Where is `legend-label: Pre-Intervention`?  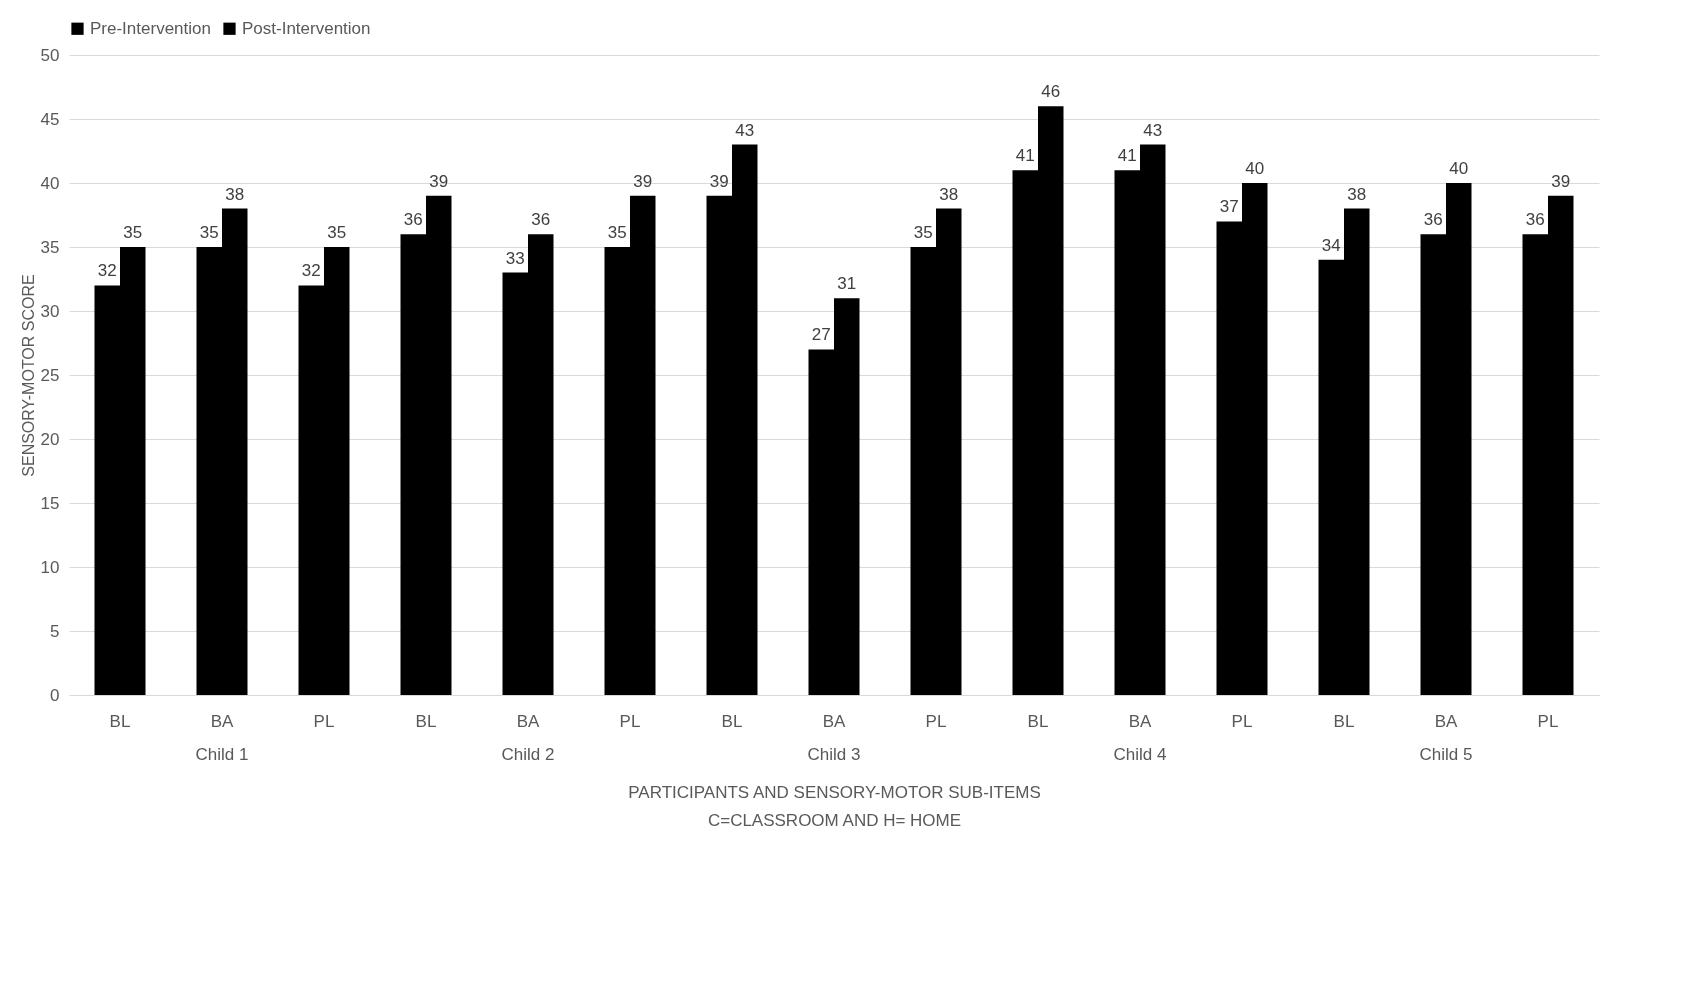 legend-label: Pre-Intervention is located at coordinates (150, 28).